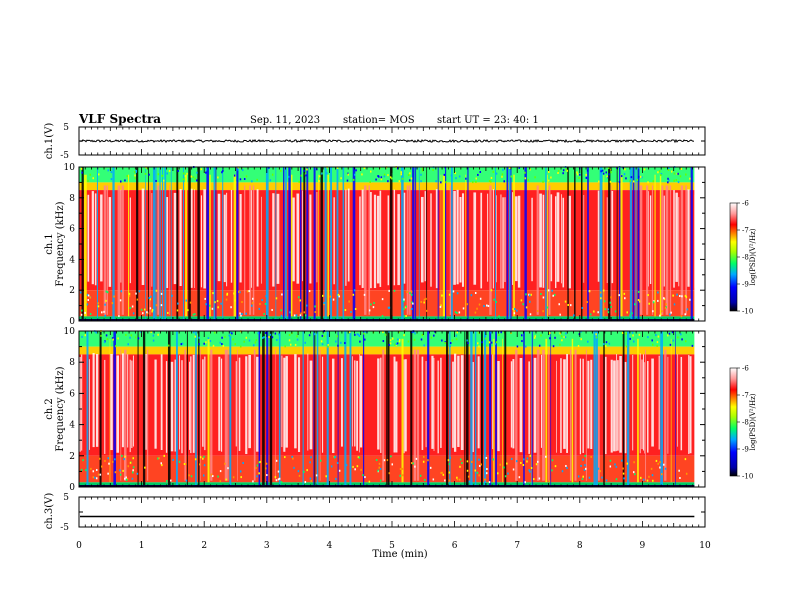  Describe the element at coordinates (455, 546) in the screenshot. I see `x-tick-label: 6` at that location.